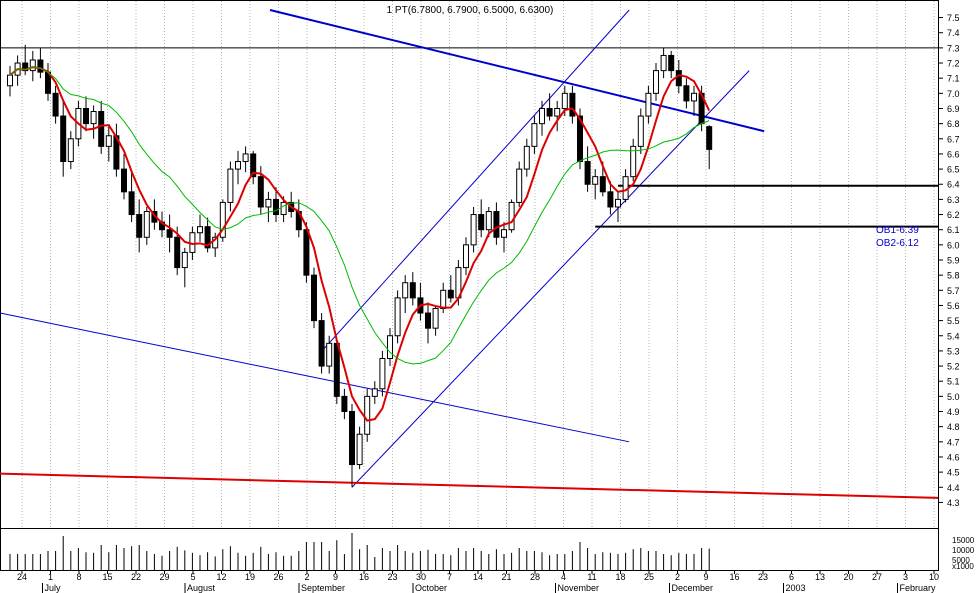  What do you see at coordinates (953, 94) in the screenshot?
I see `price-tick-label: 7.0` at bounding box center [953, 94].